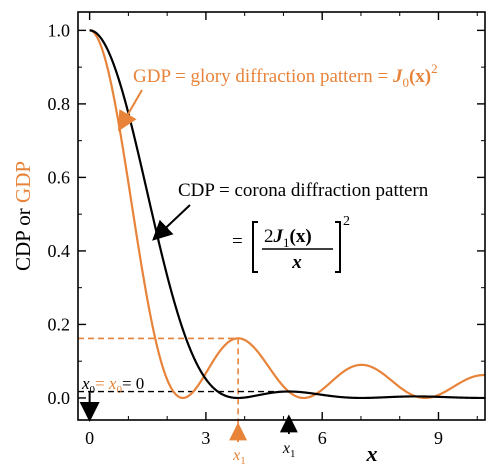 The width and height of the screenshot is (491, 466). I want to click on gdp-x1-label: x1, so click(239, 456).